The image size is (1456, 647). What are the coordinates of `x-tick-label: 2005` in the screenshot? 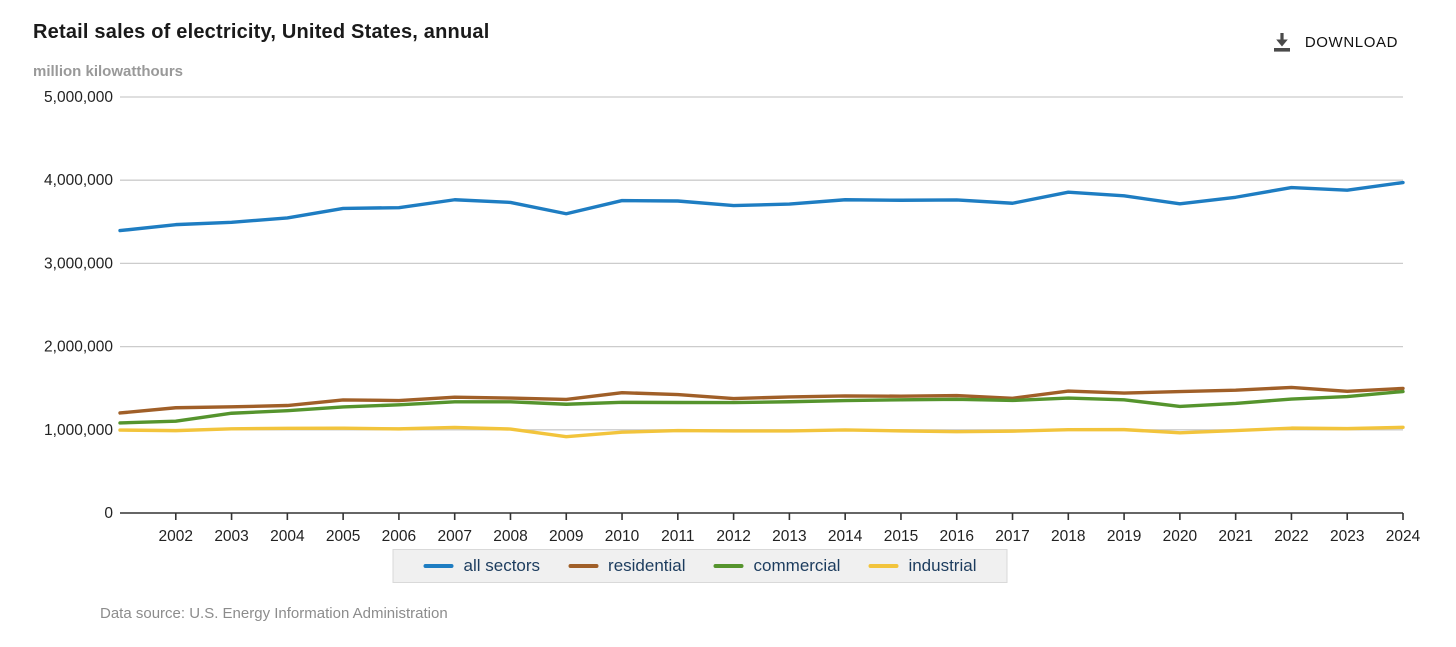 It's located at (343, 536).